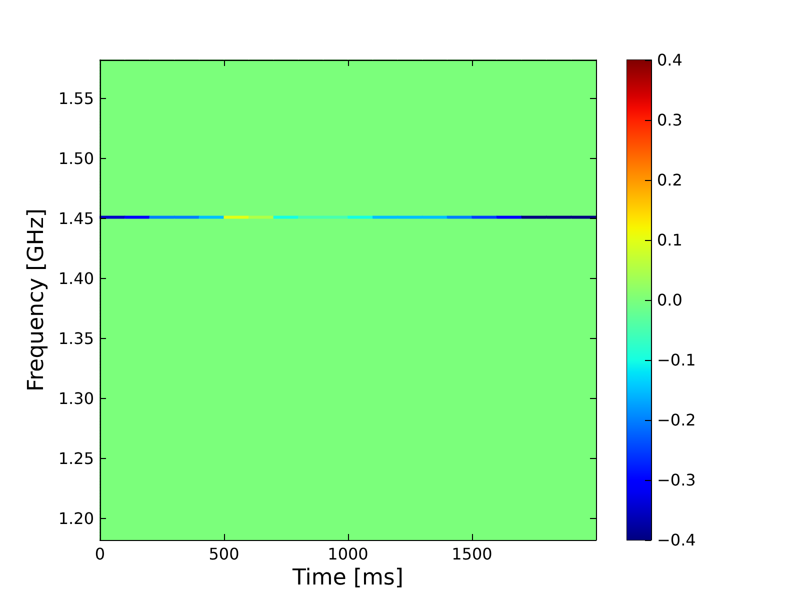 The image size is (800, 600). What do you see at coordinates (76, 338) in the screenshot?
I see `y-tick-label: 1.35` at bounding box center [76, 338].